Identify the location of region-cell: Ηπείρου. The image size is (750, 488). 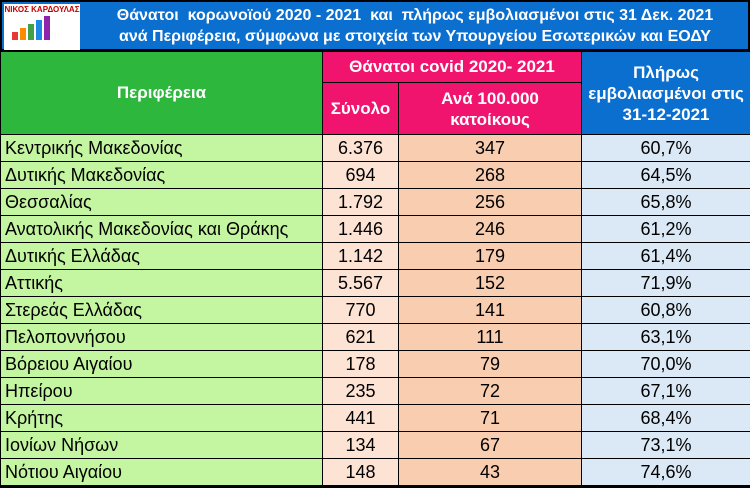
(161, 391).